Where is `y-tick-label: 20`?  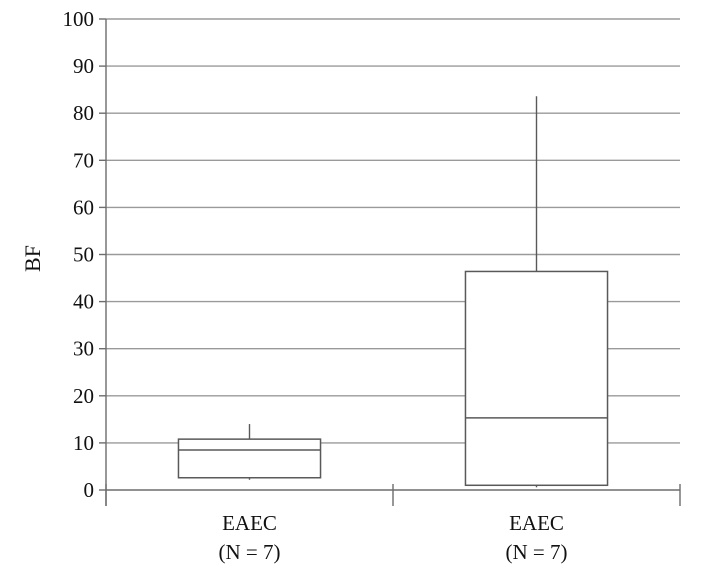
y-tick-label: 20 is located at coordinates (83, 396).